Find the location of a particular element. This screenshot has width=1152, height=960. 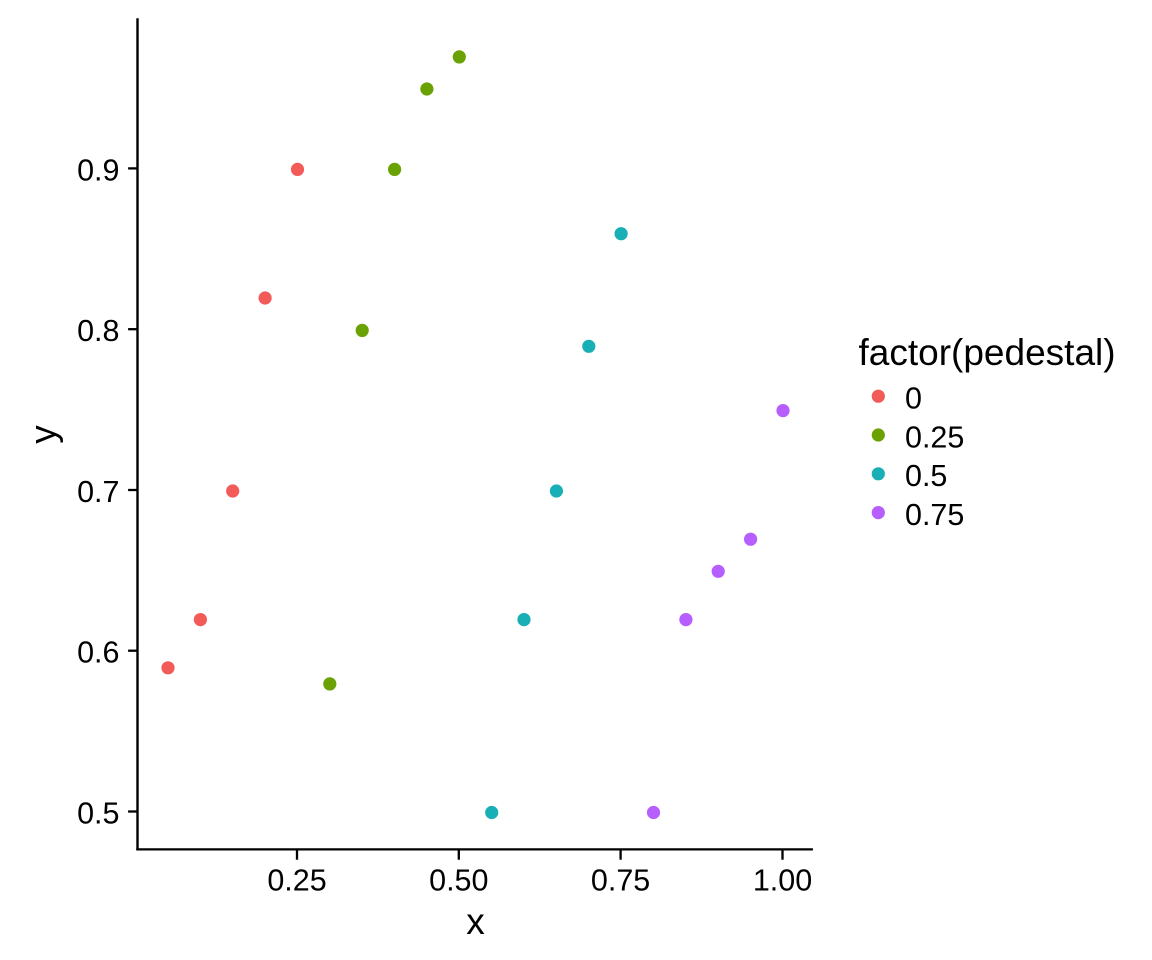

svg-text: 0.9 is located at coordinates (98, 170).